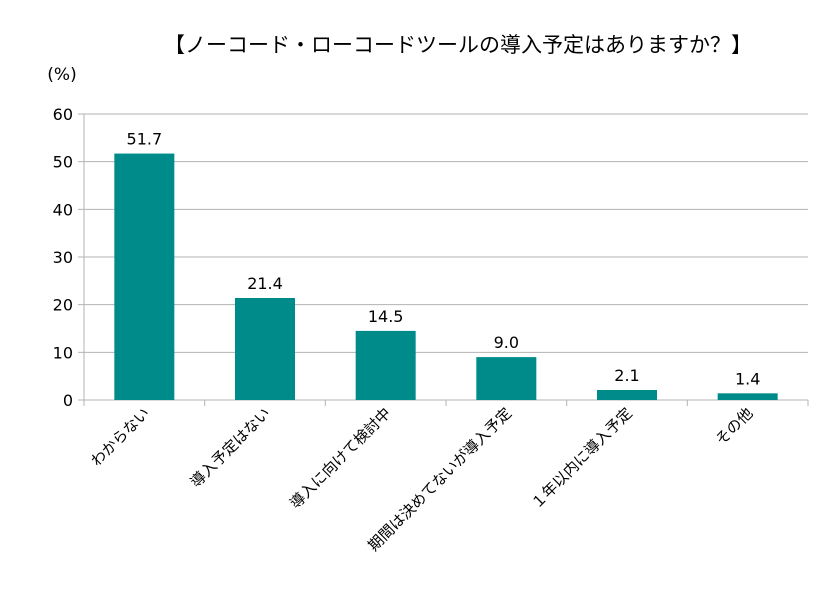 This screenshot has height=615, width=840. I want to click on y-tick-label: 20, so click(63, 305).